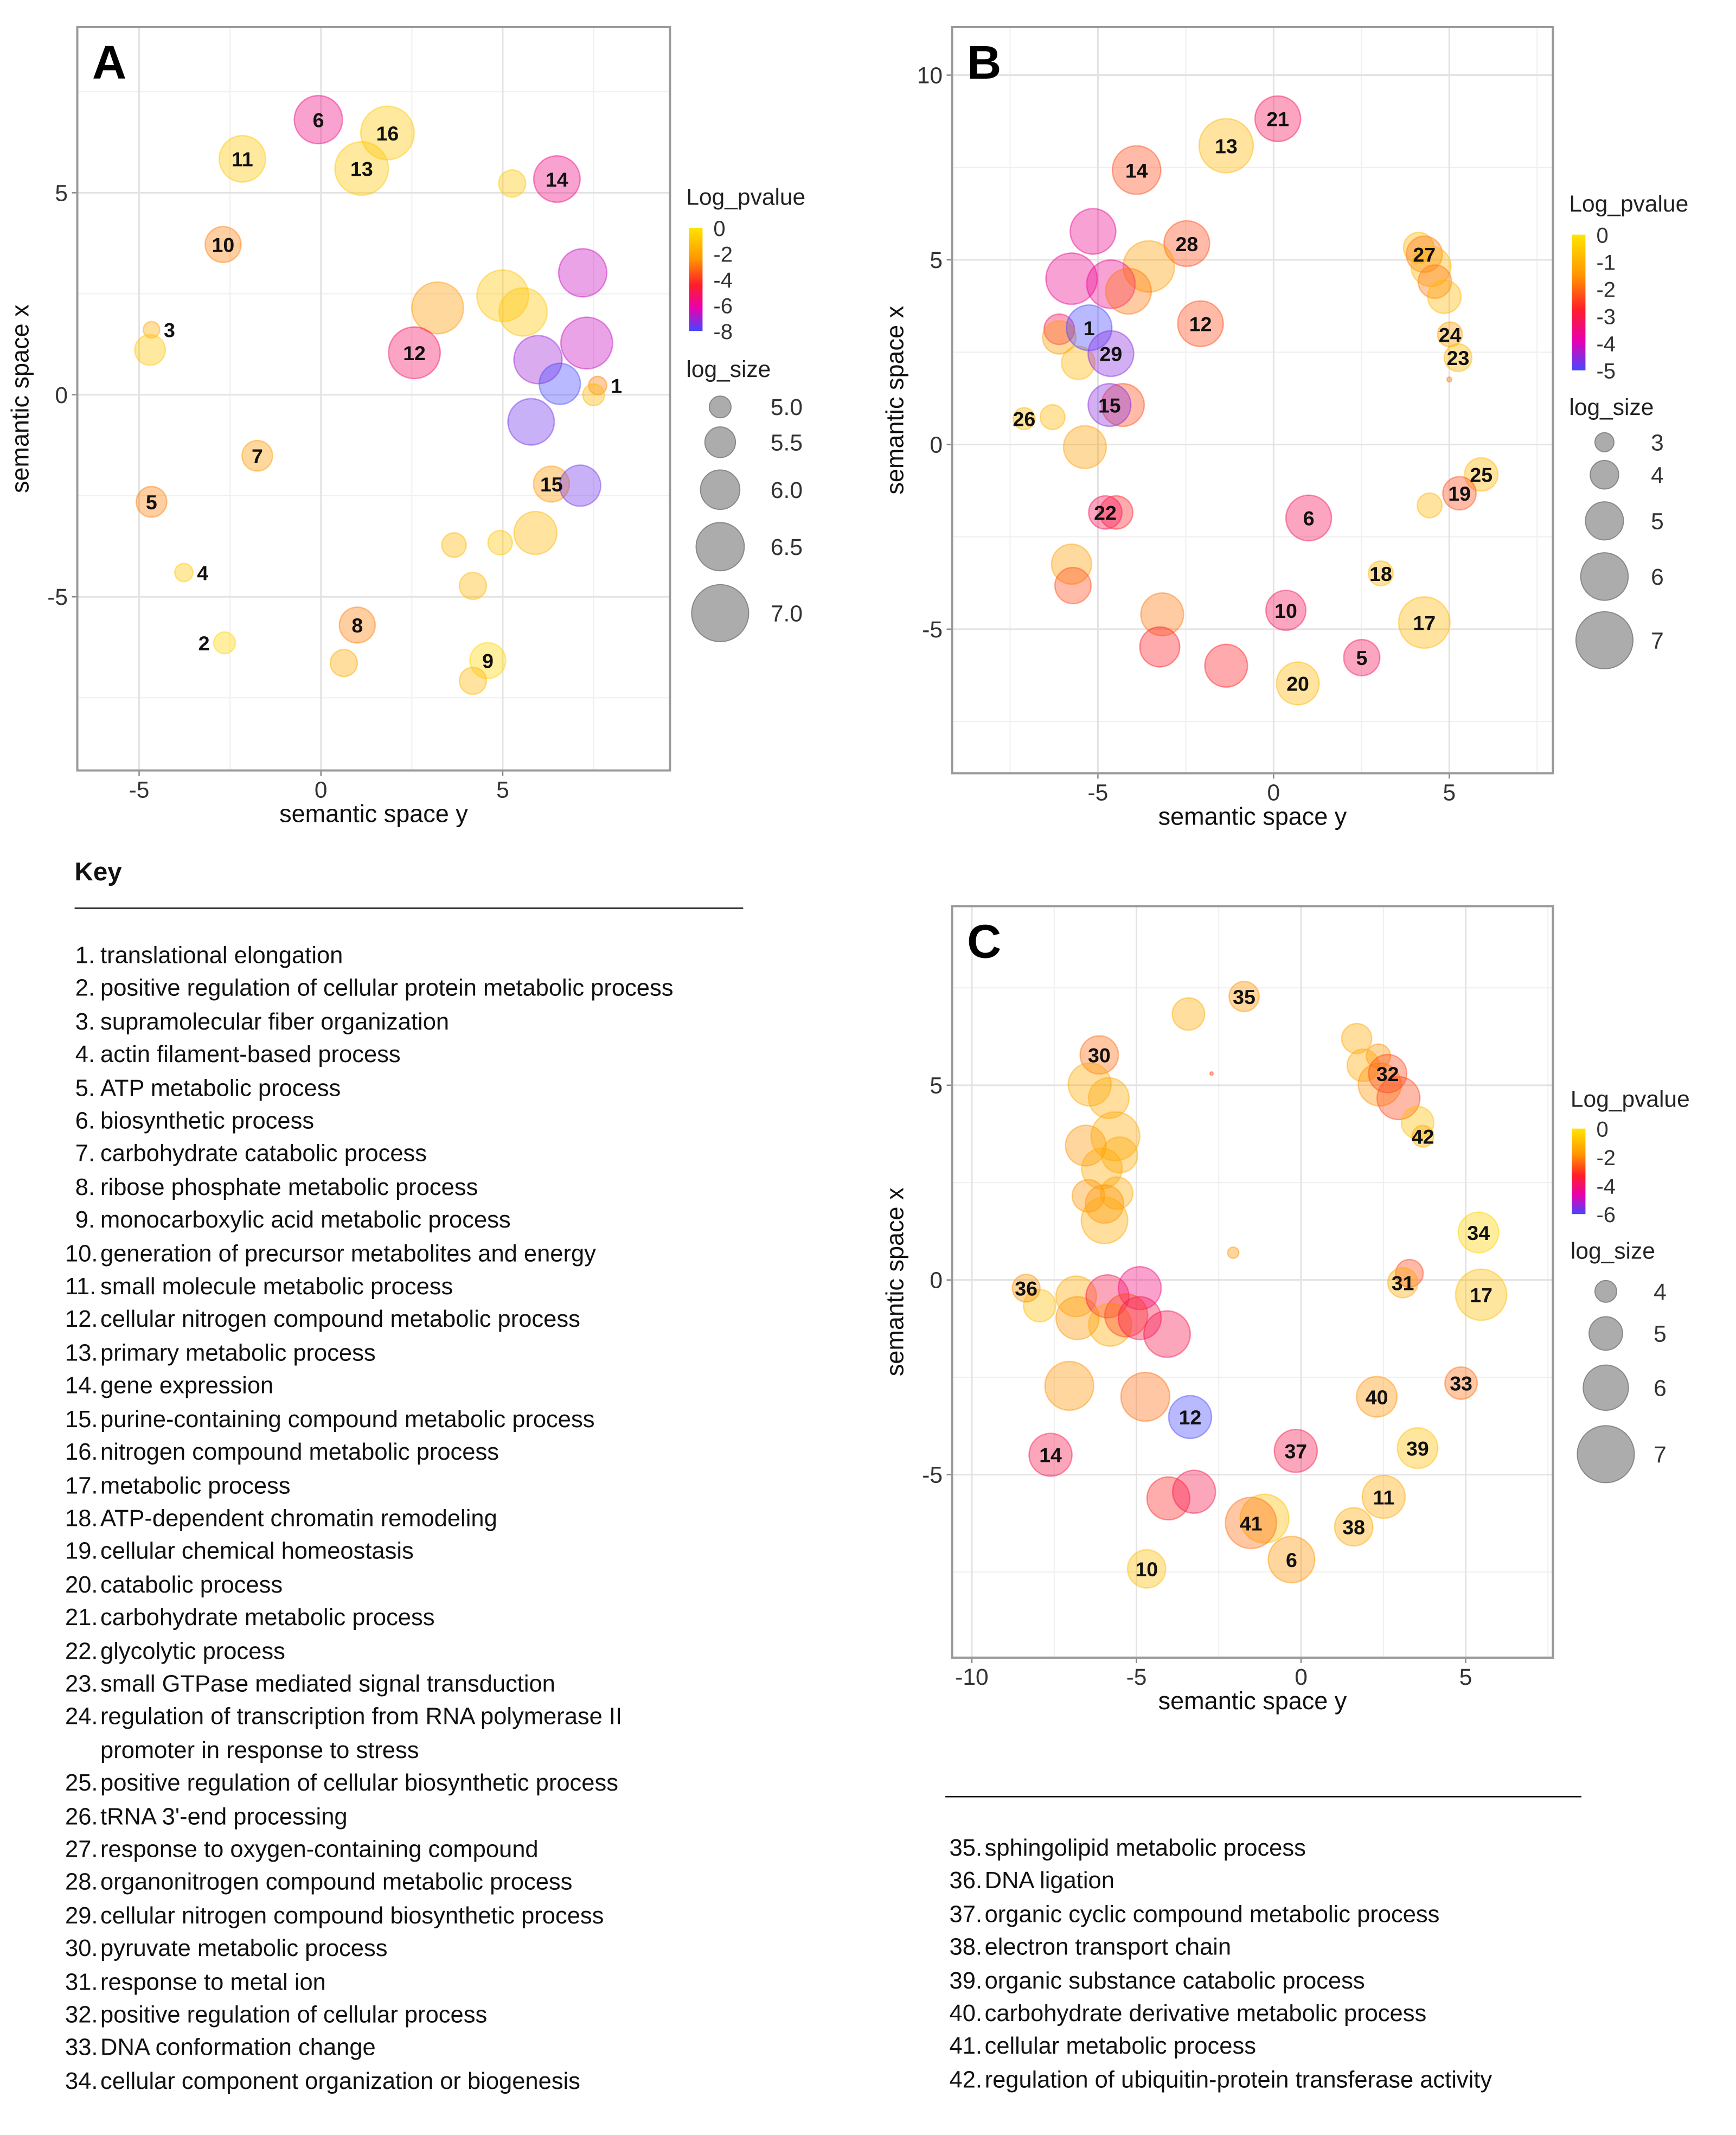  Describe the element at coordinates (82, 1684) in the screenshot. I see `key-item-number: 23.` at that location.